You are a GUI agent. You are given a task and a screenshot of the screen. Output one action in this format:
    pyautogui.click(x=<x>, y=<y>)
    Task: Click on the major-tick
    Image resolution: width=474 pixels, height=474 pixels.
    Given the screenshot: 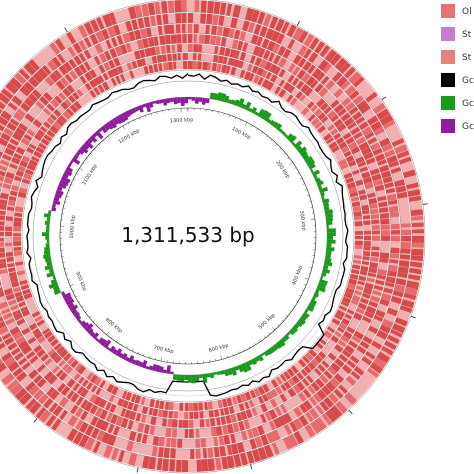 What is the action you would take?
    pyautogui.click(x=72, y=285)
    